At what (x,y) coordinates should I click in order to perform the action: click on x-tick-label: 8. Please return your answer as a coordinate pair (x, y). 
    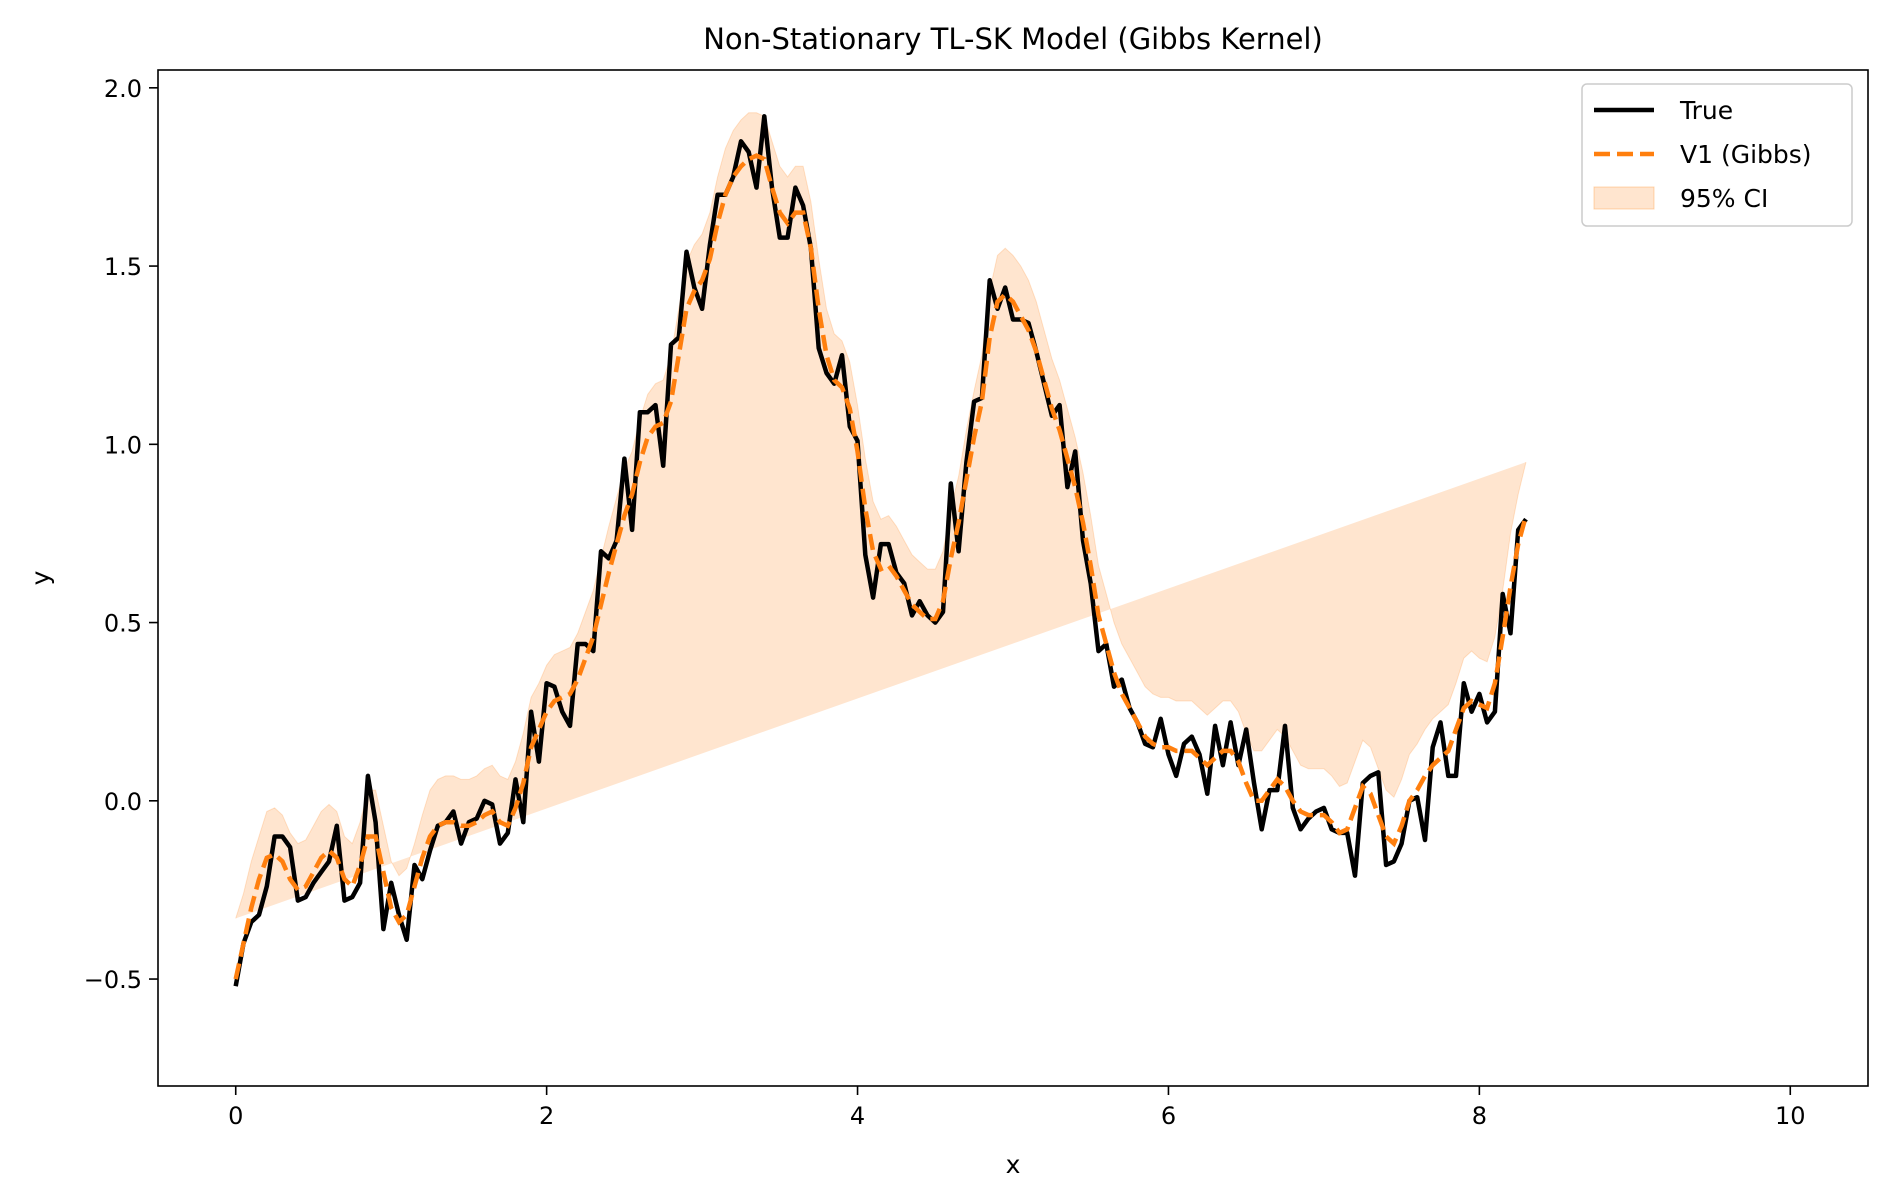
    Looking at the image, I should click on (1479, 1116).